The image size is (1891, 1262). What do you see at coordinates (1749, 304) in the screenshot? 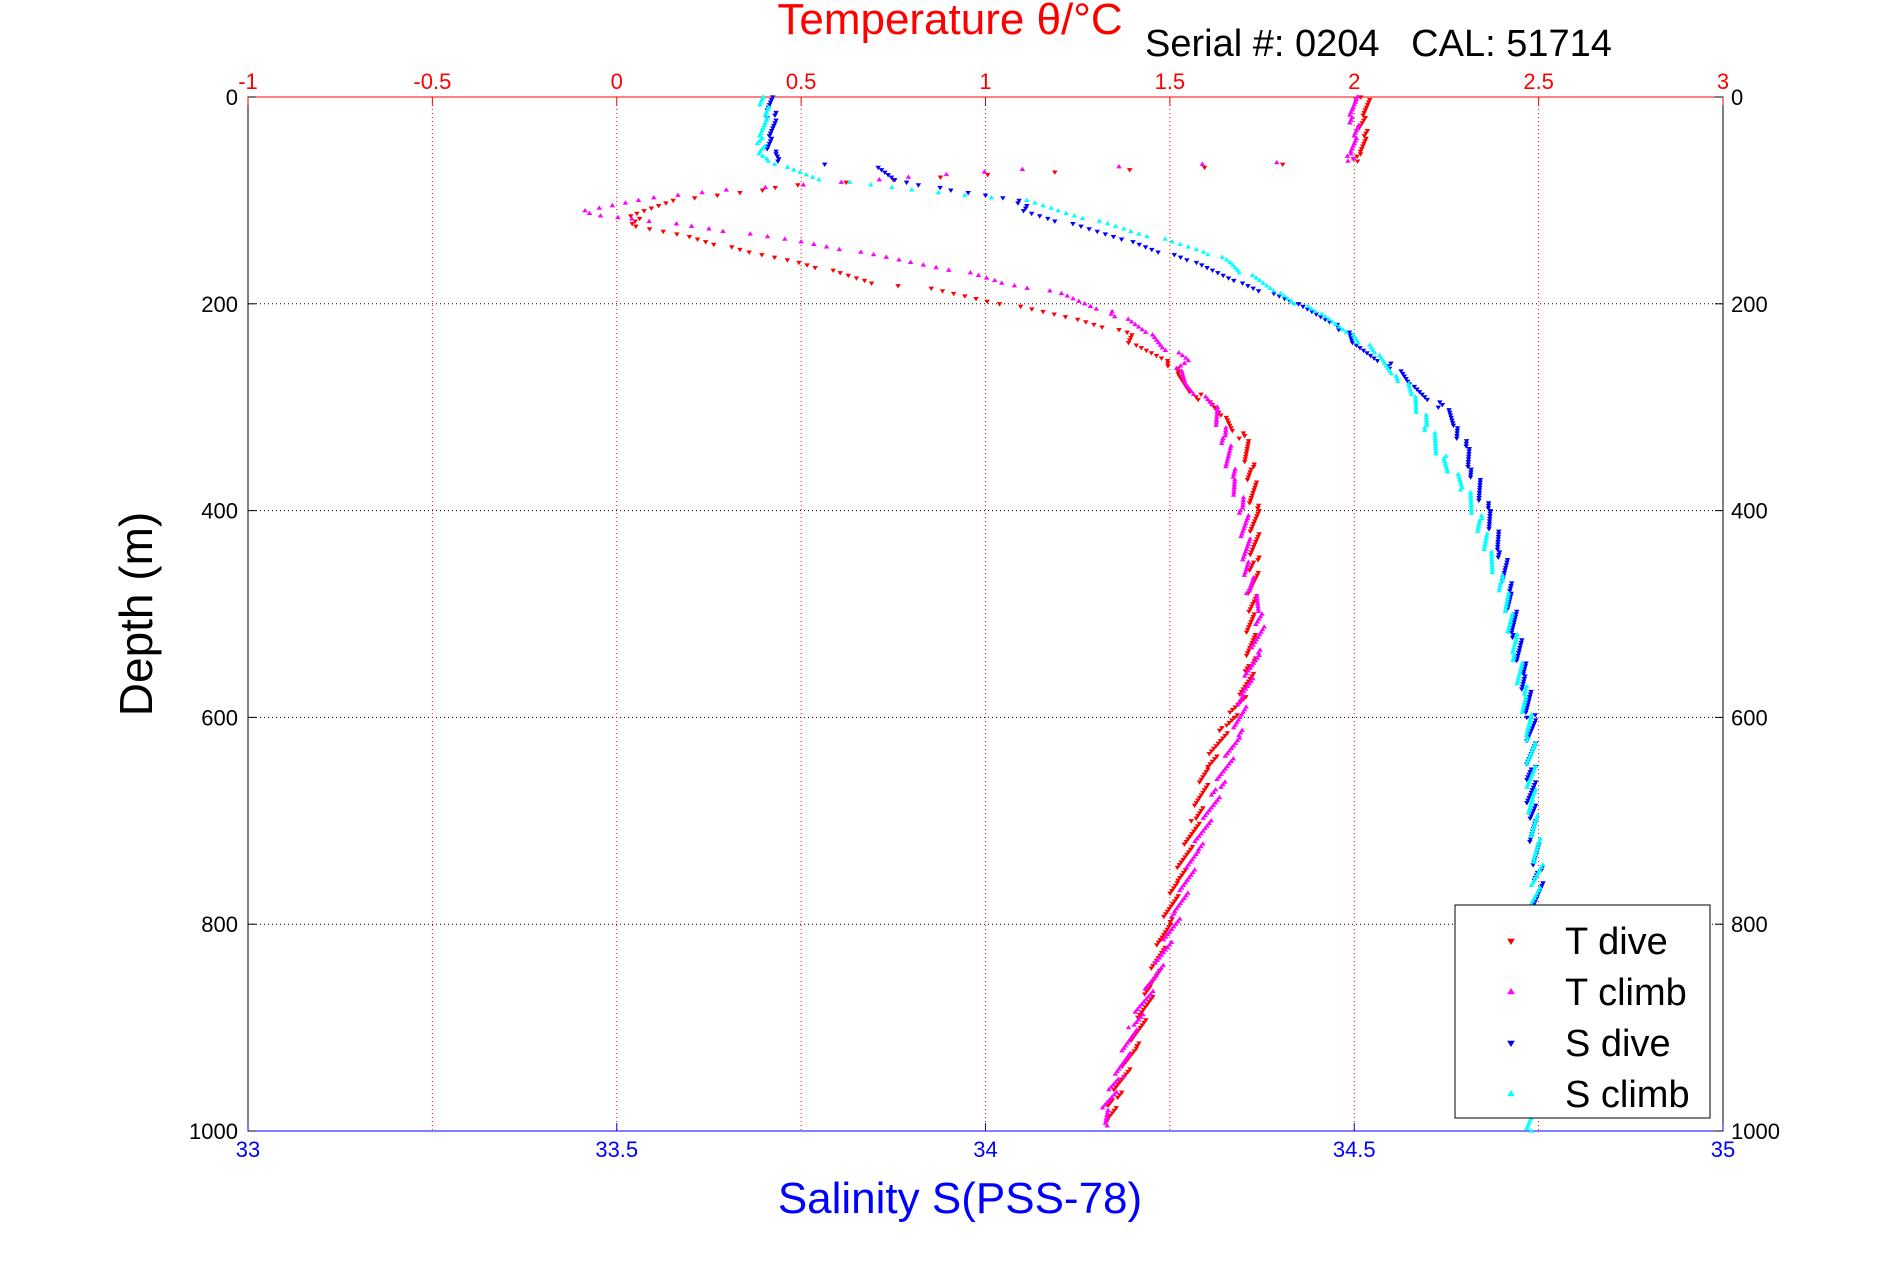
I see `y-tick-label-right: 200` at bounding box center [1749, 304].